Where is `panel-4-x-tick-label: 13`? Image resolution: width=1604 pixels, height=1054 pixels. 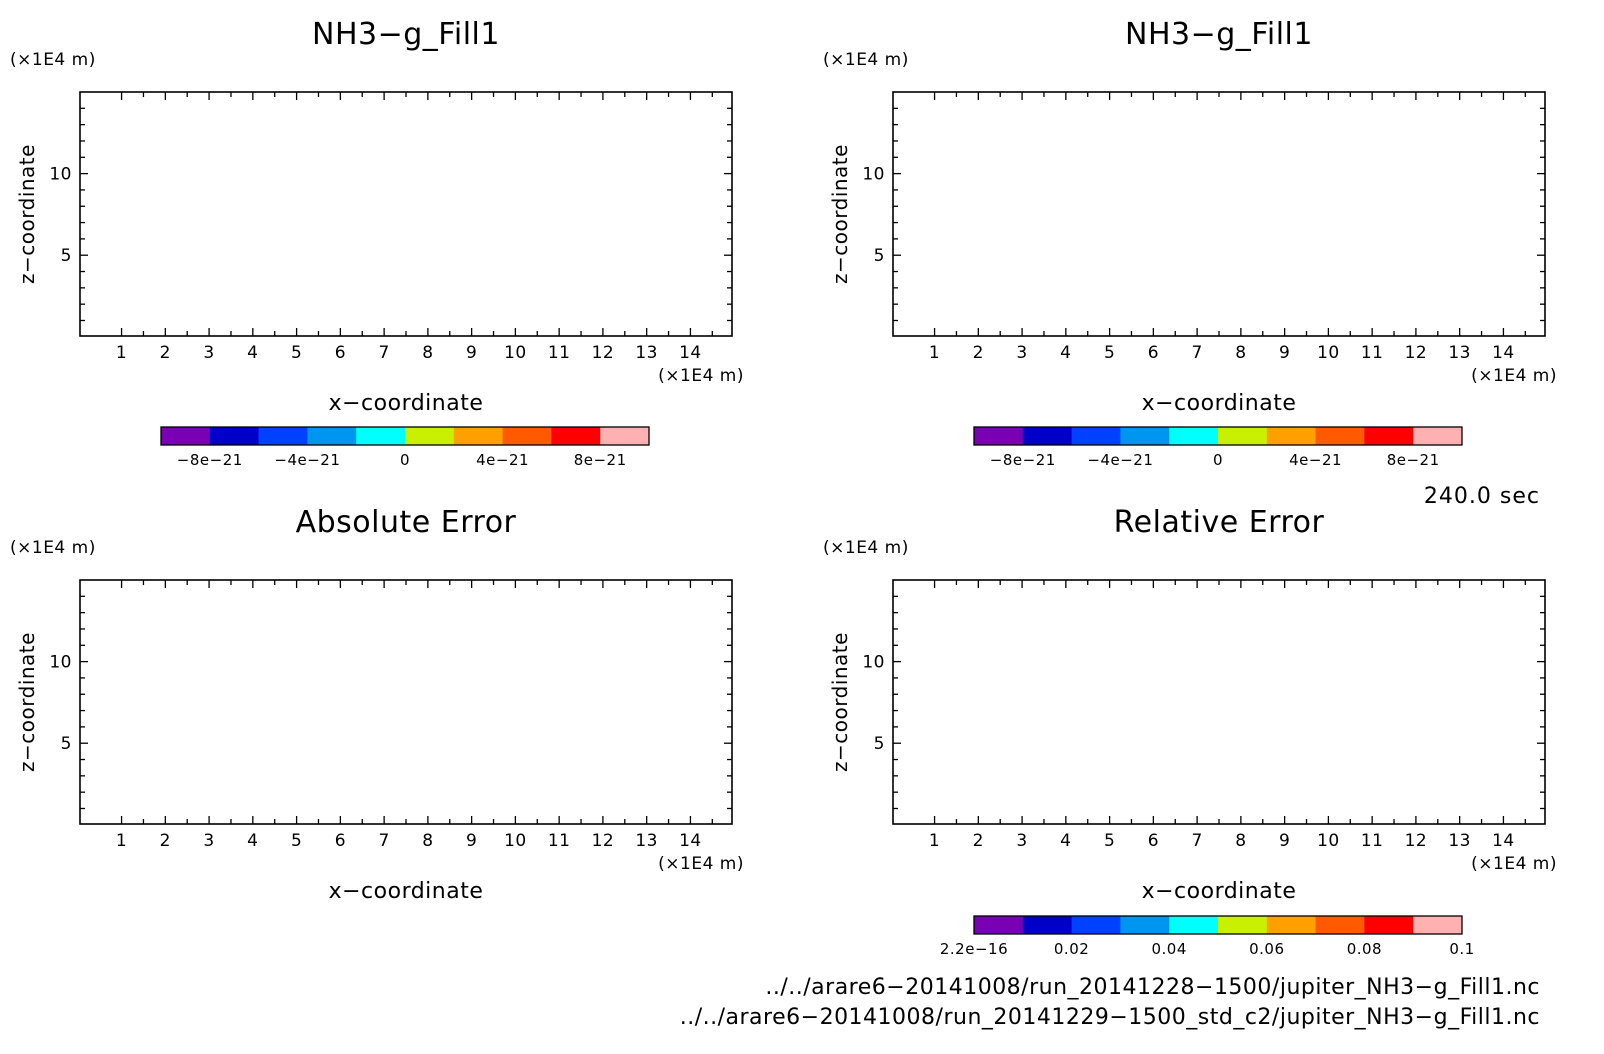 panel-4-x-tick-label: 13 is located at coordinates (1459, 841).